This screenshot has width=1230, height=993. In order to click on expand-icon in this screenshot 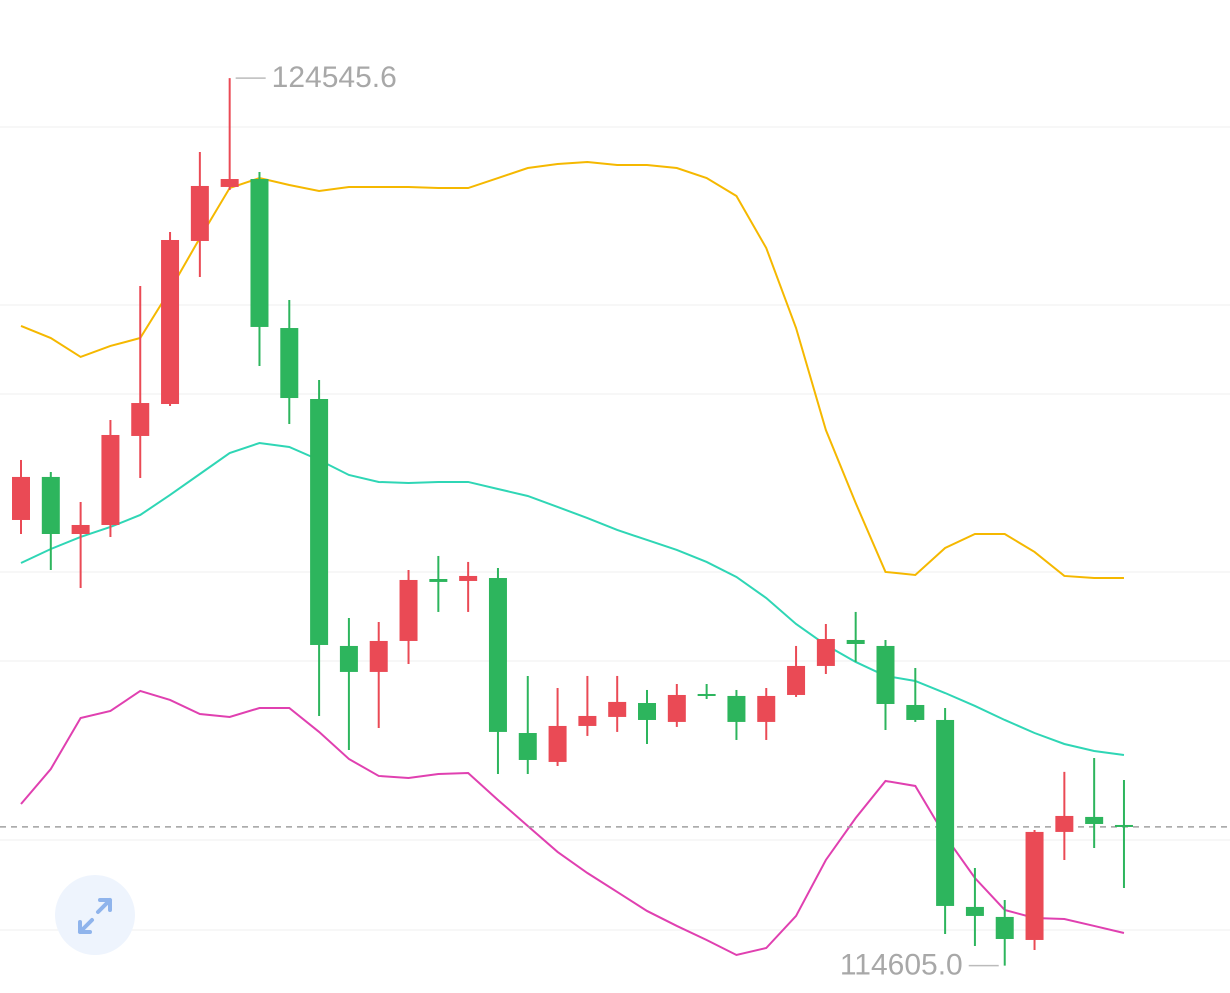, I will do `click(95, 916)`.